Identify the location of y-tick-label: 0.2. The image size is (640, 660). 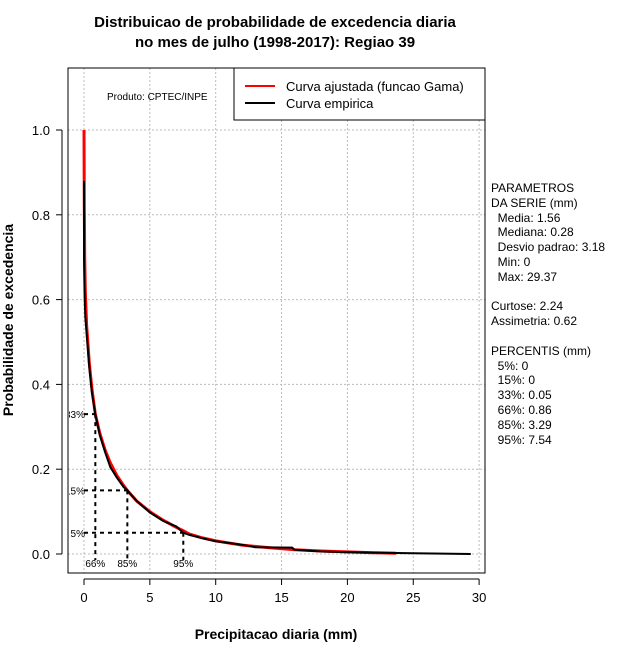
(41, 469).